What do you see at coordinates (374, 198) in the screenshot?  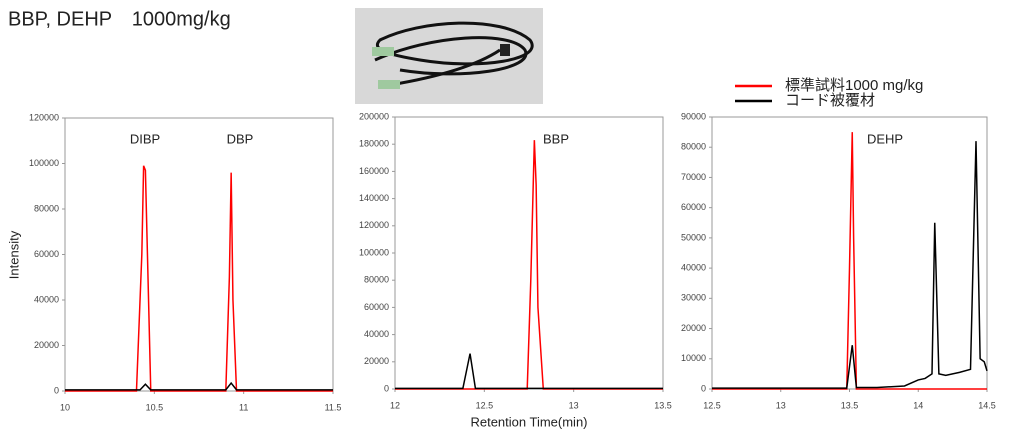 I see `y-tick-label: 140000` at bounding box center [374, 198].